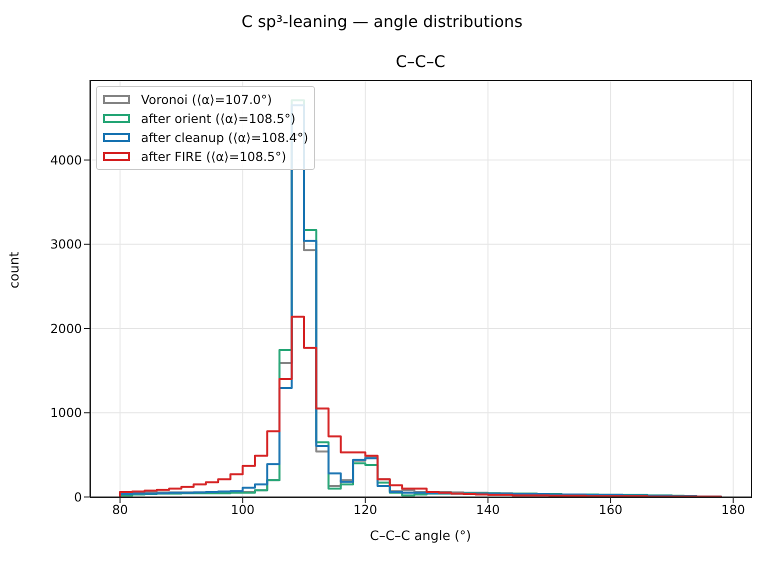 This screenshot has height=562, width=764. What do you see at coordinates (242, 509) in the screenshot?
I see `x-tick-label: 100` at bounding box center [242, 509].